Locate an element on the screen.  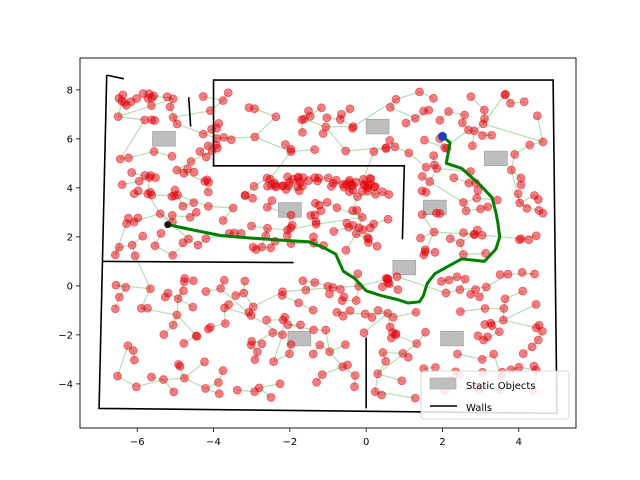
legend-box is located at coordinates (495, 395).